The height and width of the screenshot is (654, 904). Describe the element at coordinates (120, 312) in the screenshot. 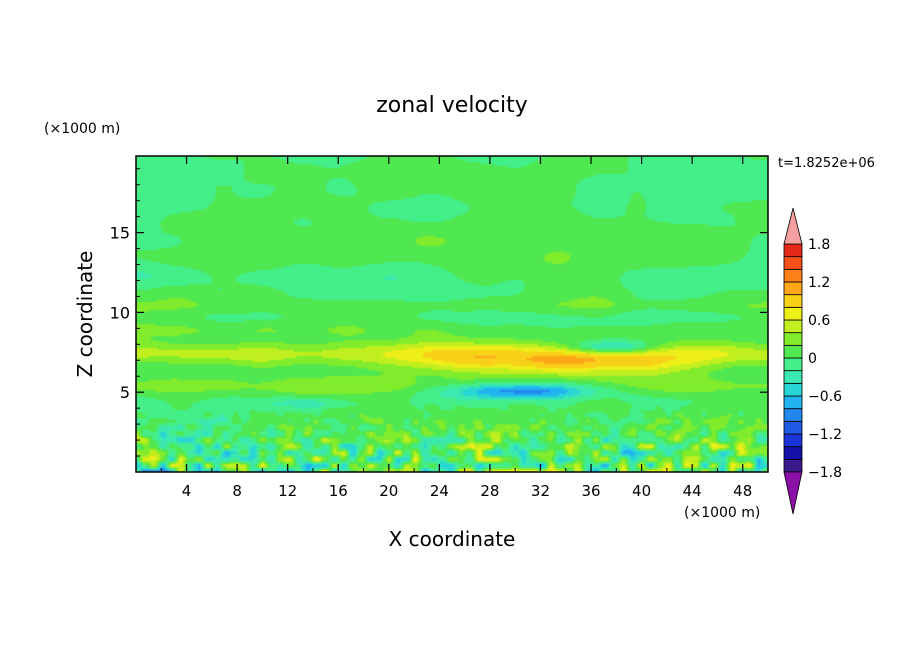

I see `y-tick-label: 10` at that location.